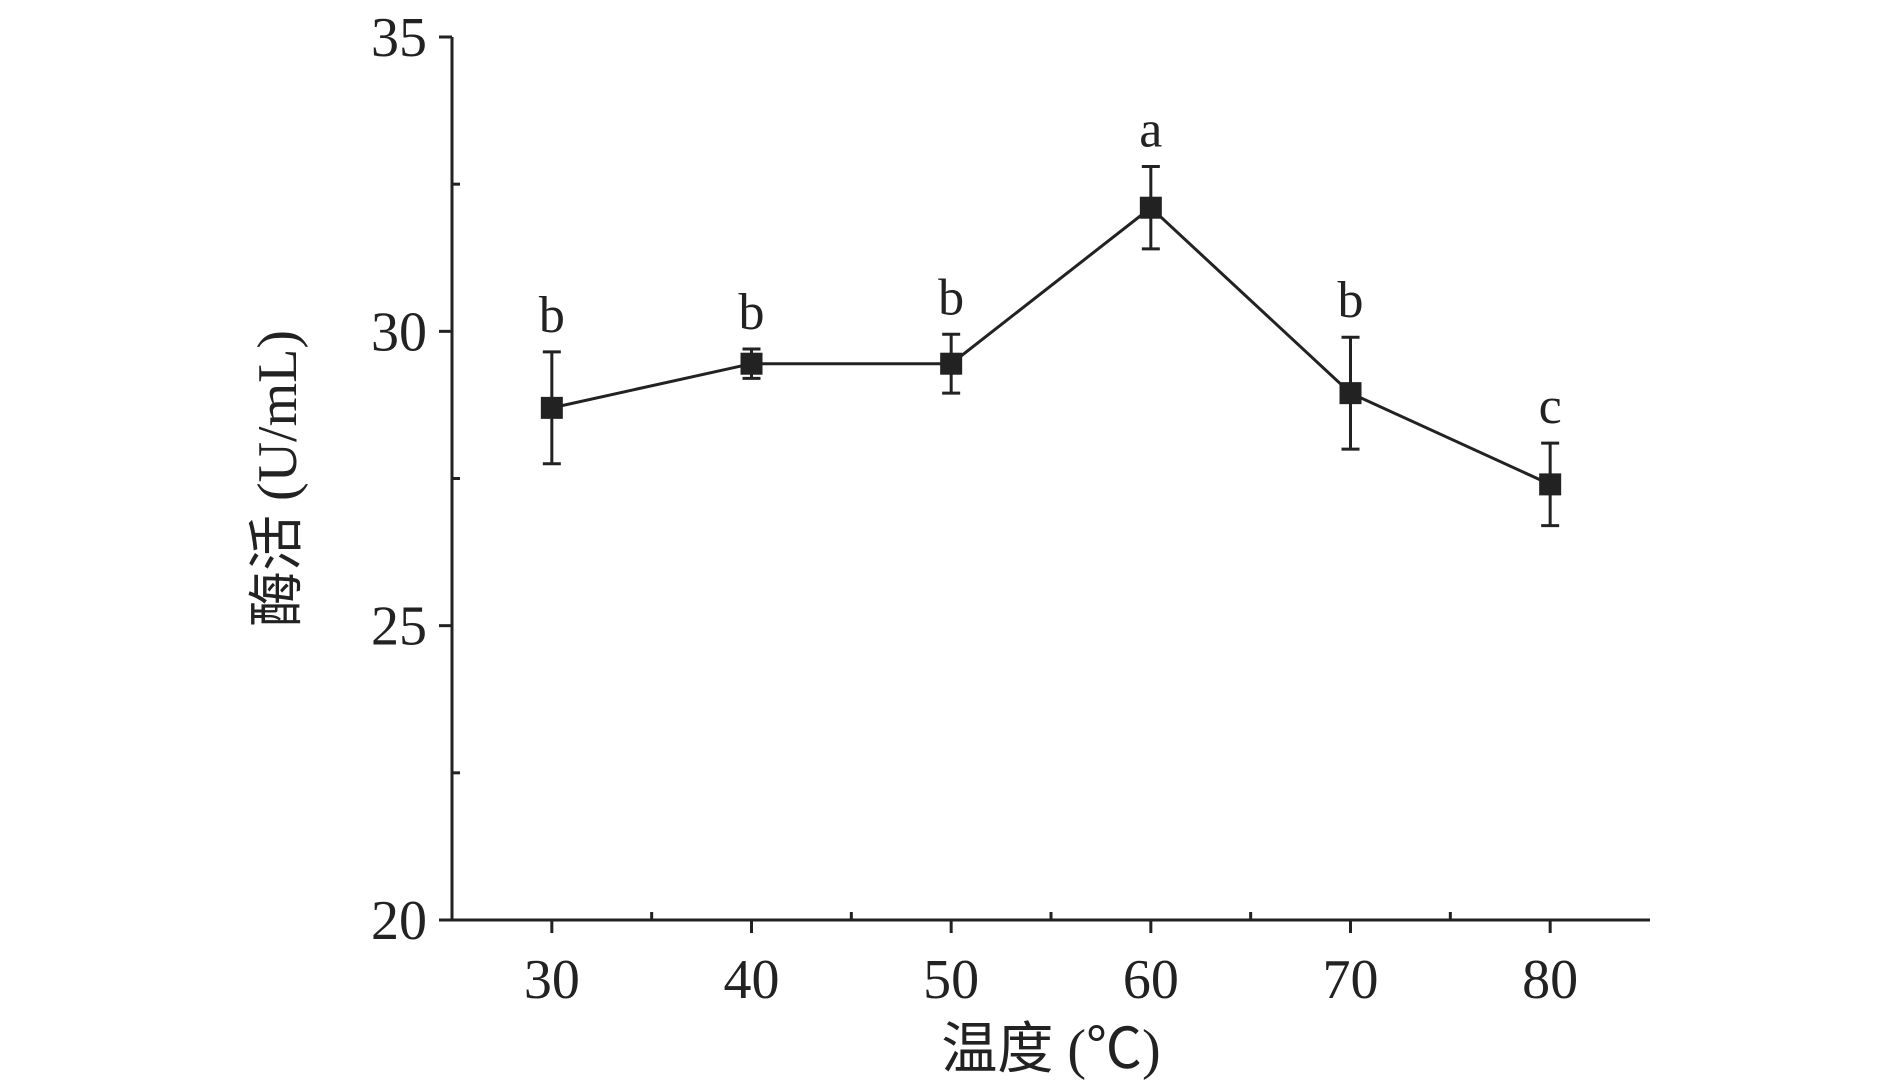 The height and width of the screenshot is (1084, 1890). I want to click on x-tick-label: 80, so click(1550, 980).